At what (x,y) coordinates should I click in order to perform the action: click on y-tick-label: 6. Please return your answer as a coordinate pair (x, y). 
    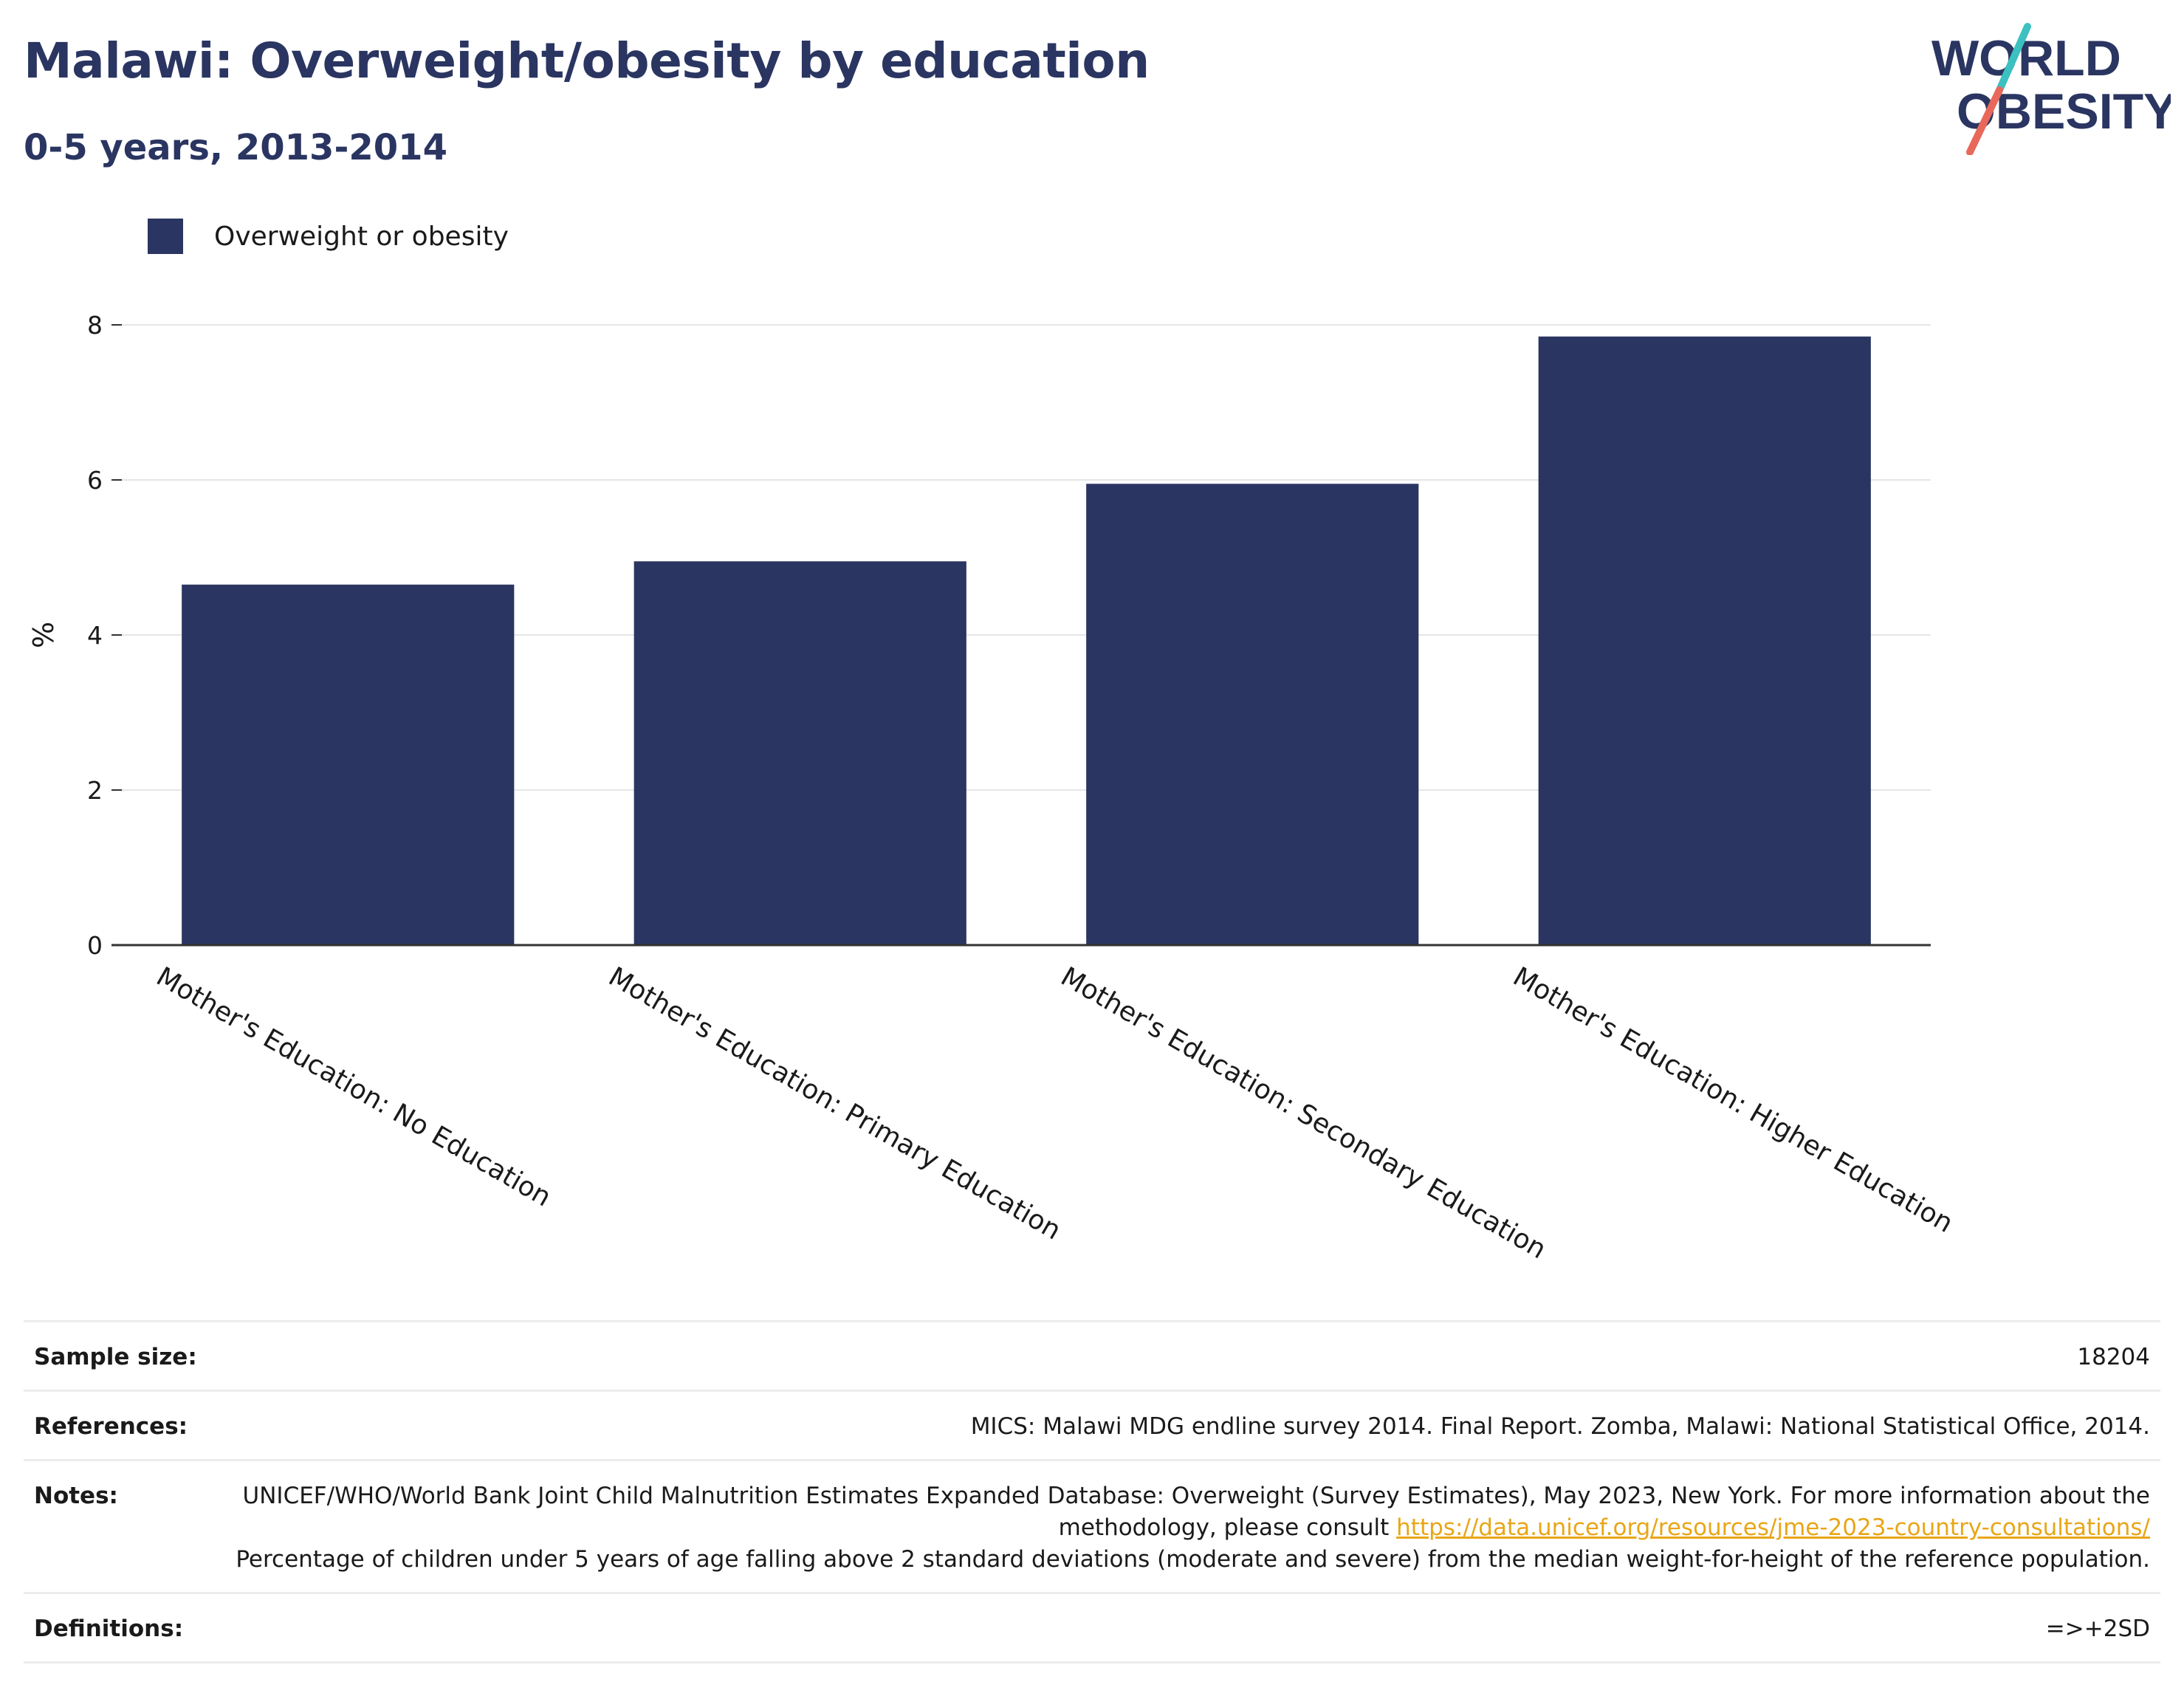
    Looking at the image, I should click on (95, 480).